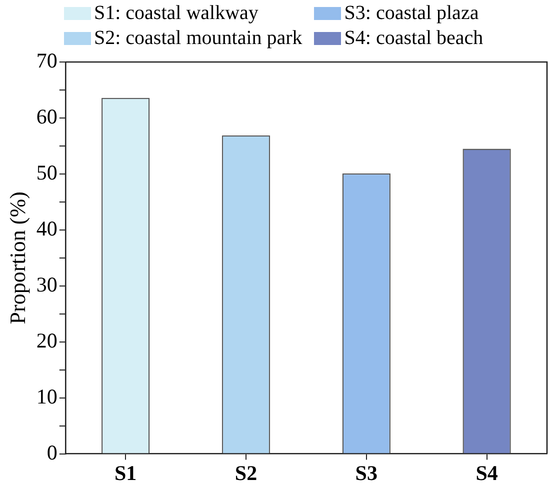  Describe the element at coordinates (414, 38) in the screenshot. I see `legend-label: S4: coastal beach` at that location.